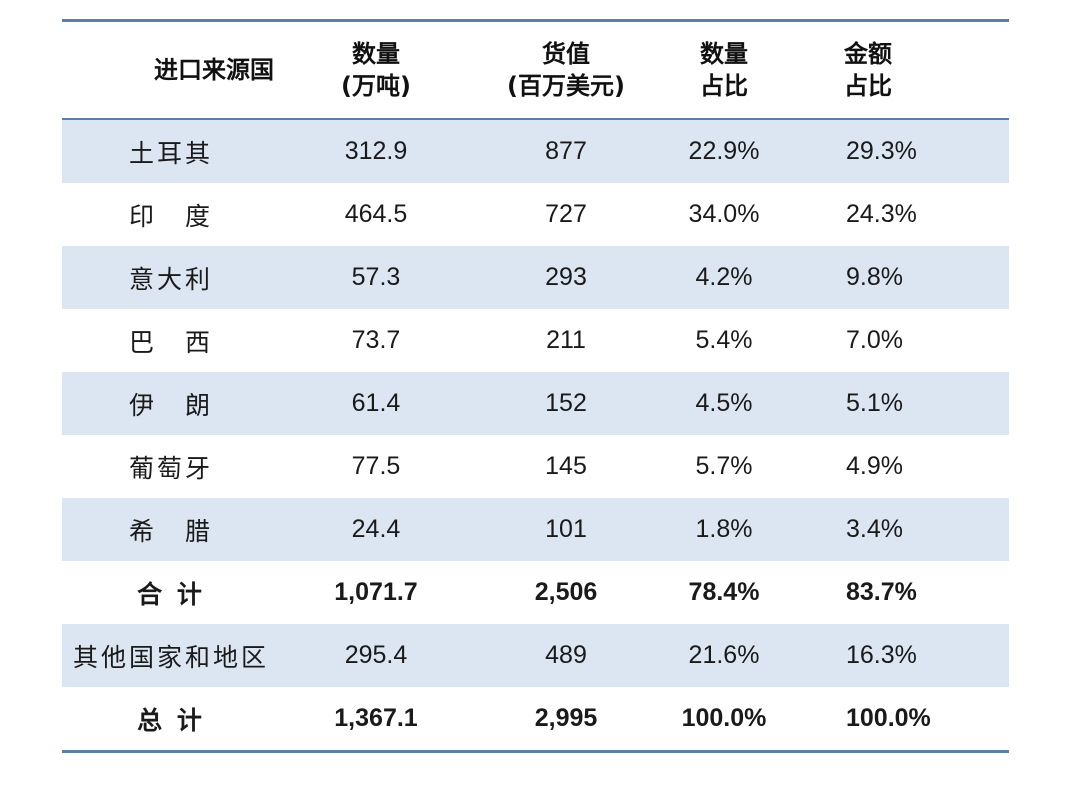 This screenshot has width=1072, height=795. Describe the element at coordinates (171, 277) in the screenshot. I see `cell-country: 意大利` at that location.